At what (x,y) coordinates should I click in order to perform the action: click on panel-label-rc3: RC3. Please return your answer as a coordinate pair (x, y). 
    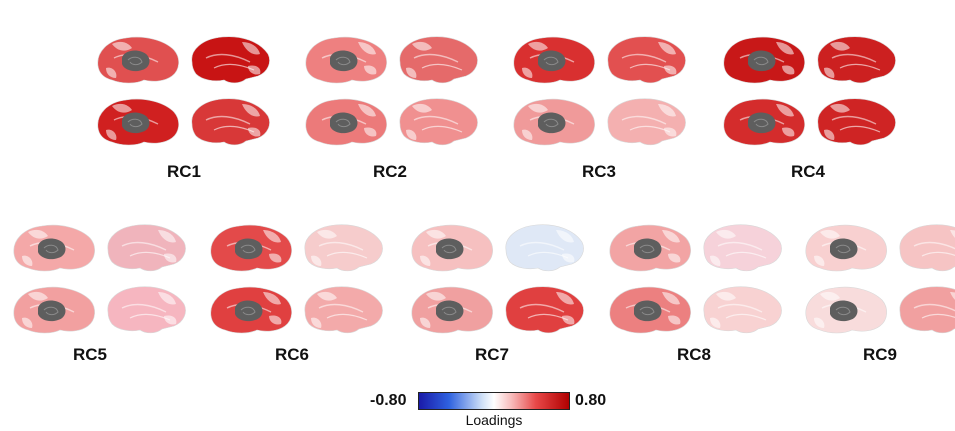
    Looking at the image, I should click on (598, 171).